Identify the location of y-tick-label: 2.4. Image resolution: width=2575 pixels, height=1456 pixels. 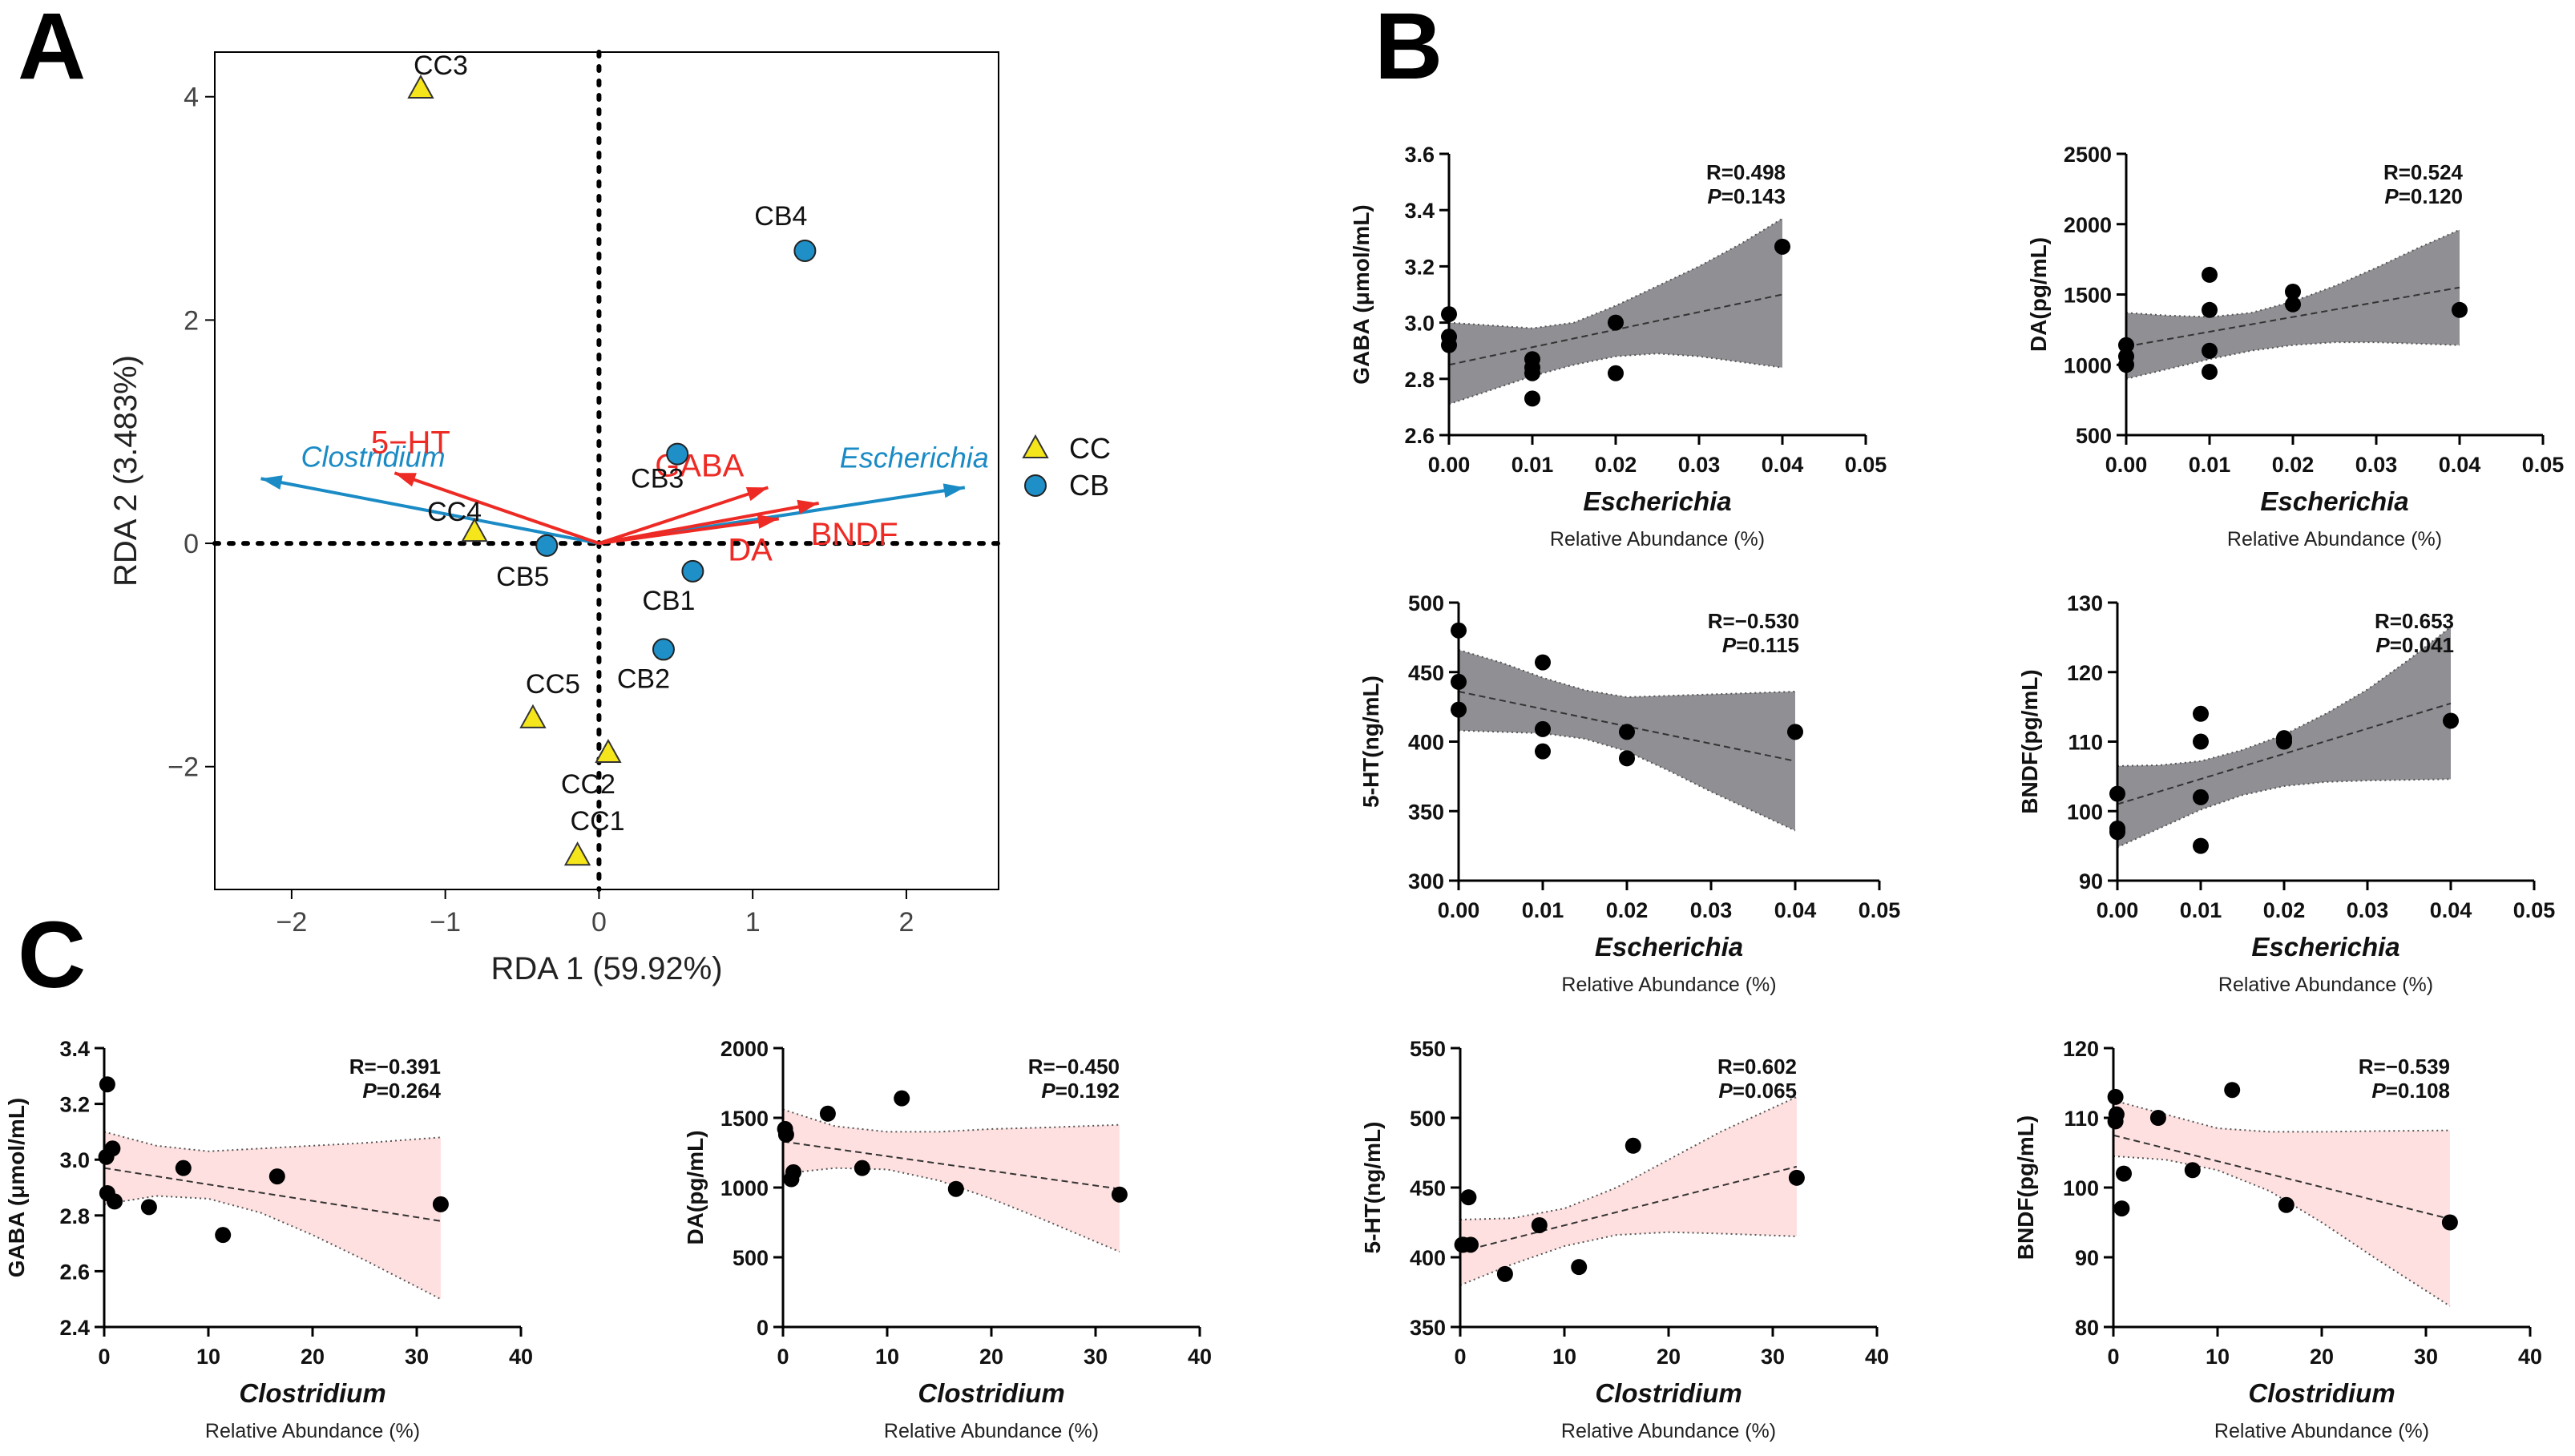
(74, 1328).